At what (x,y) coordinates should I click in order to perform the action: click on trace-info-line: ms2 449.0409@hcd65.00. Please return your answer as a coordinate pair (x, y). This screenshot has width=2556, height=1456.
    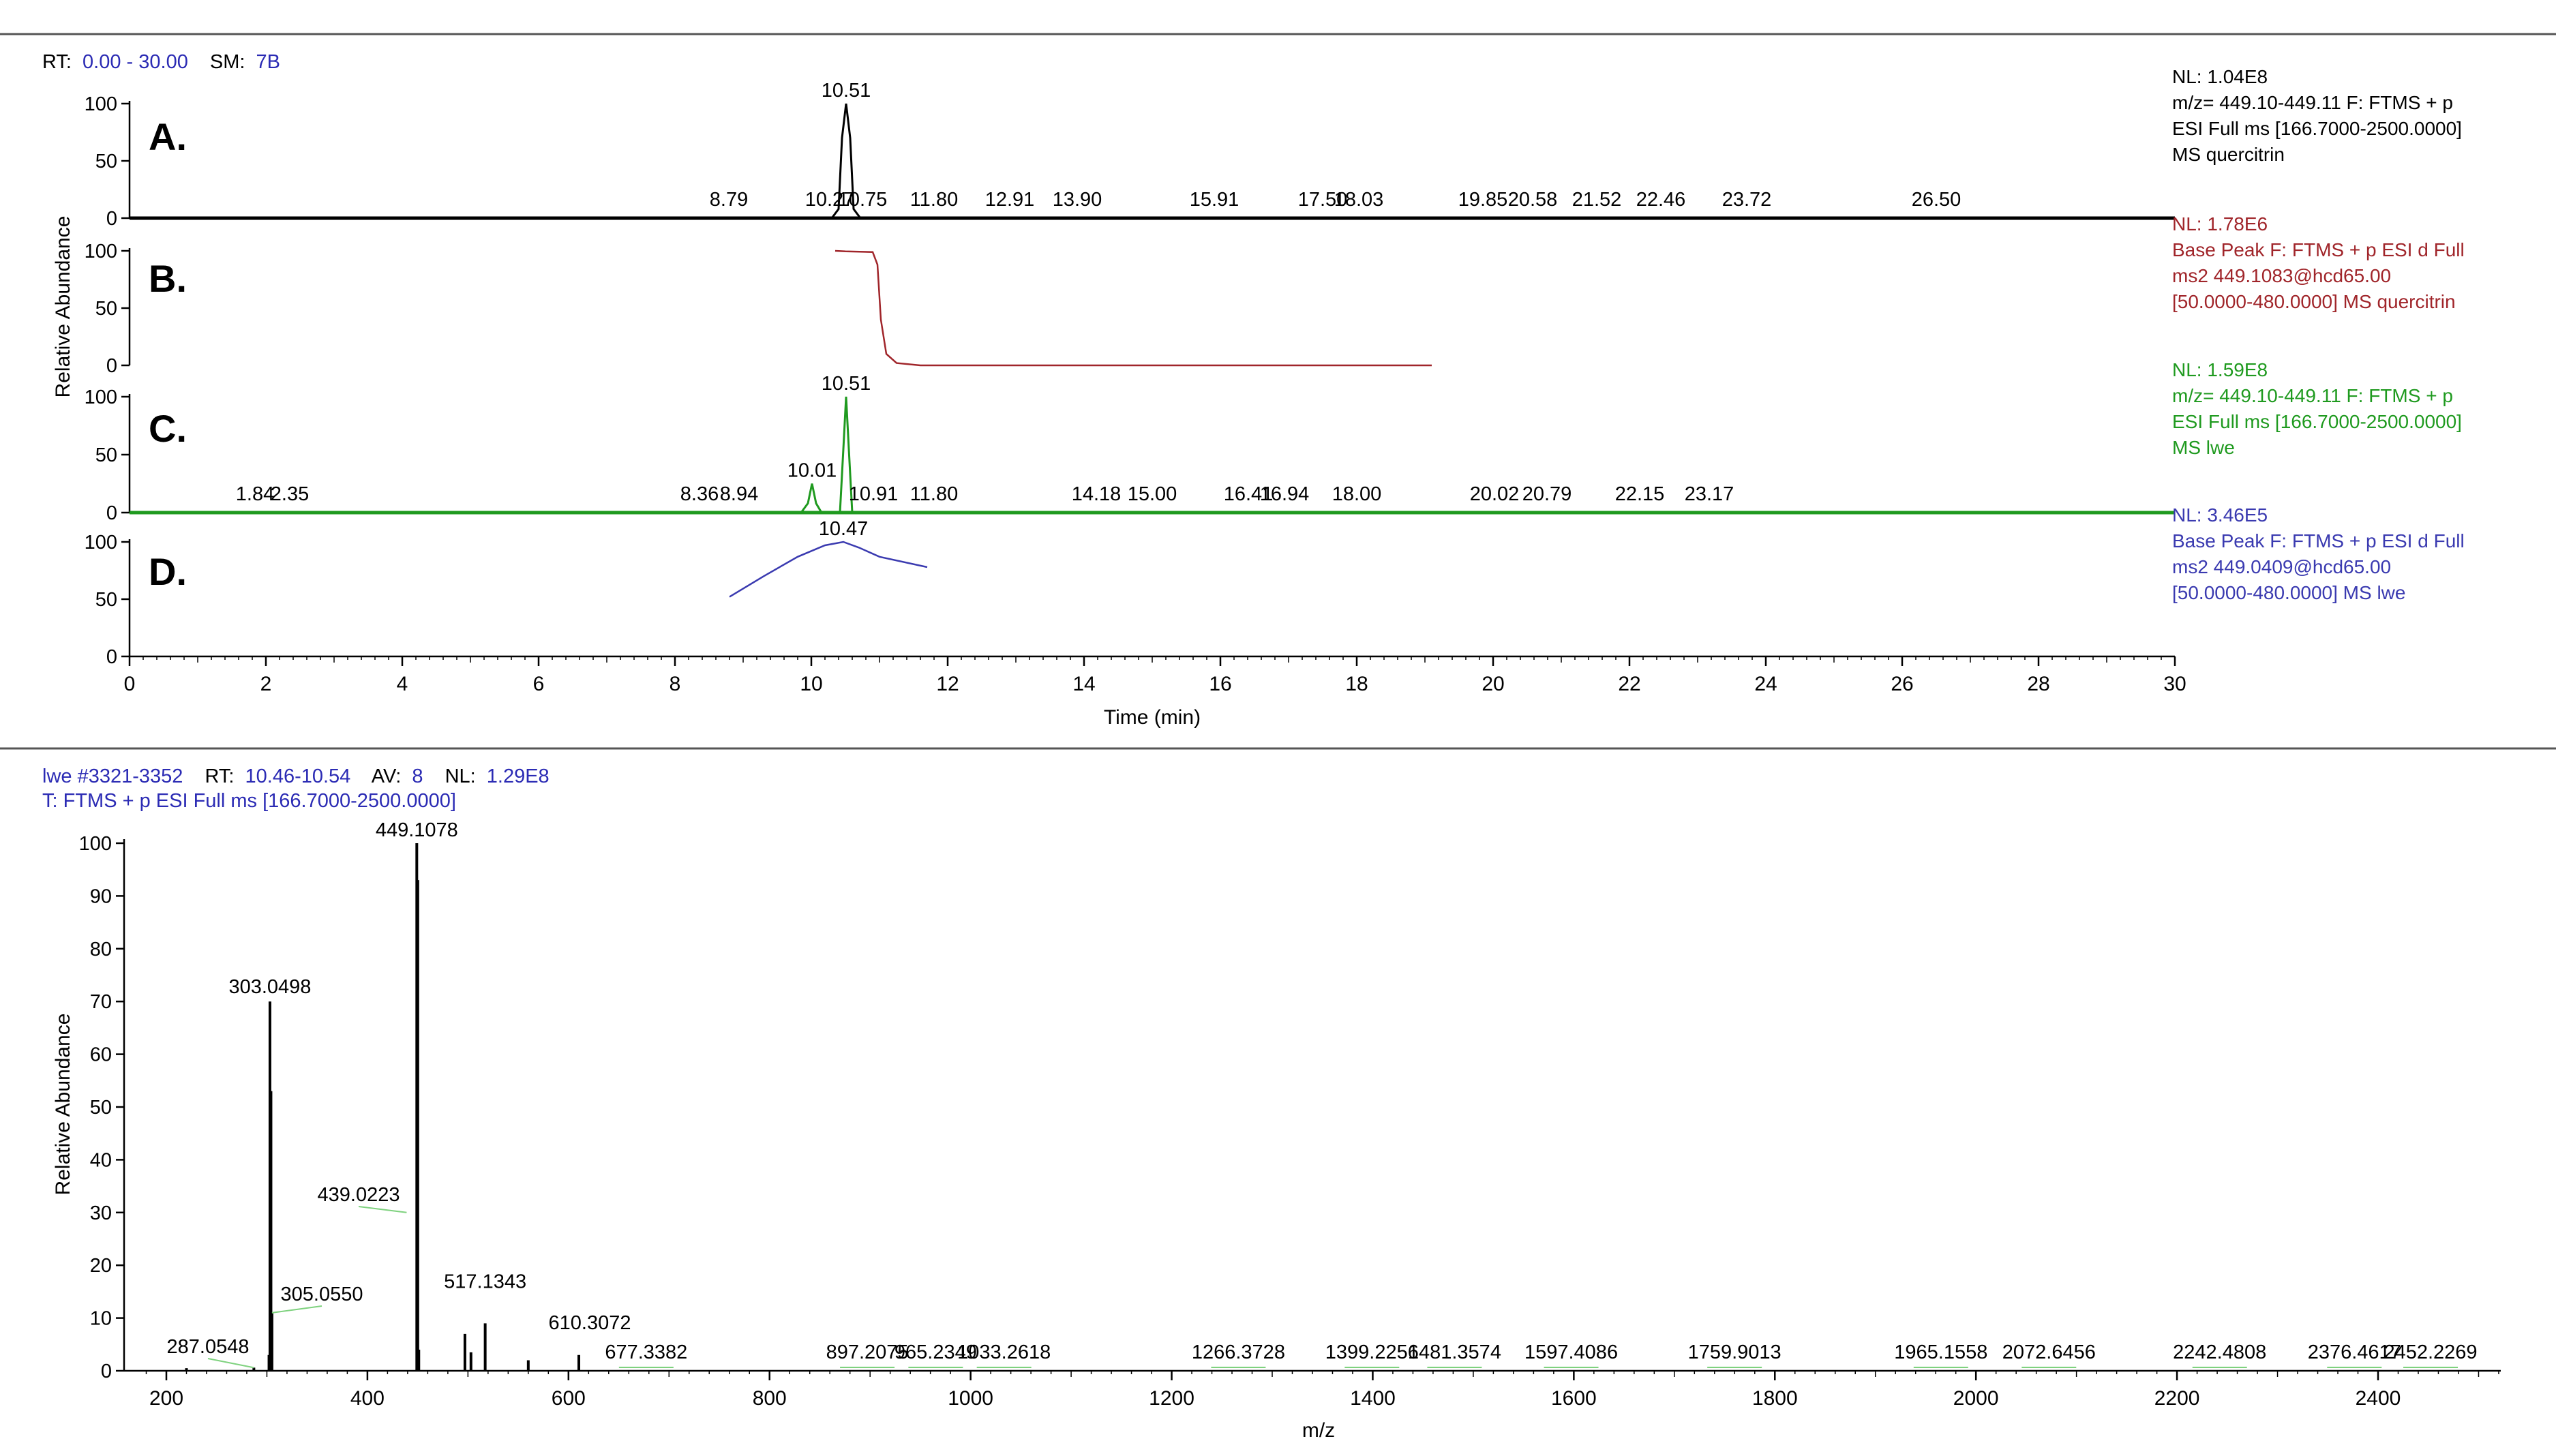
    Looking at the image, I should click on (2281, 566).